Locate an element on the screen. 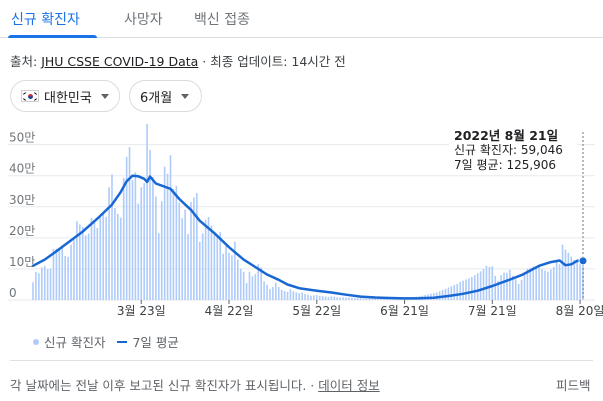  tab-new-cases: 신규 확진자 is located at coordinates (45, 20).